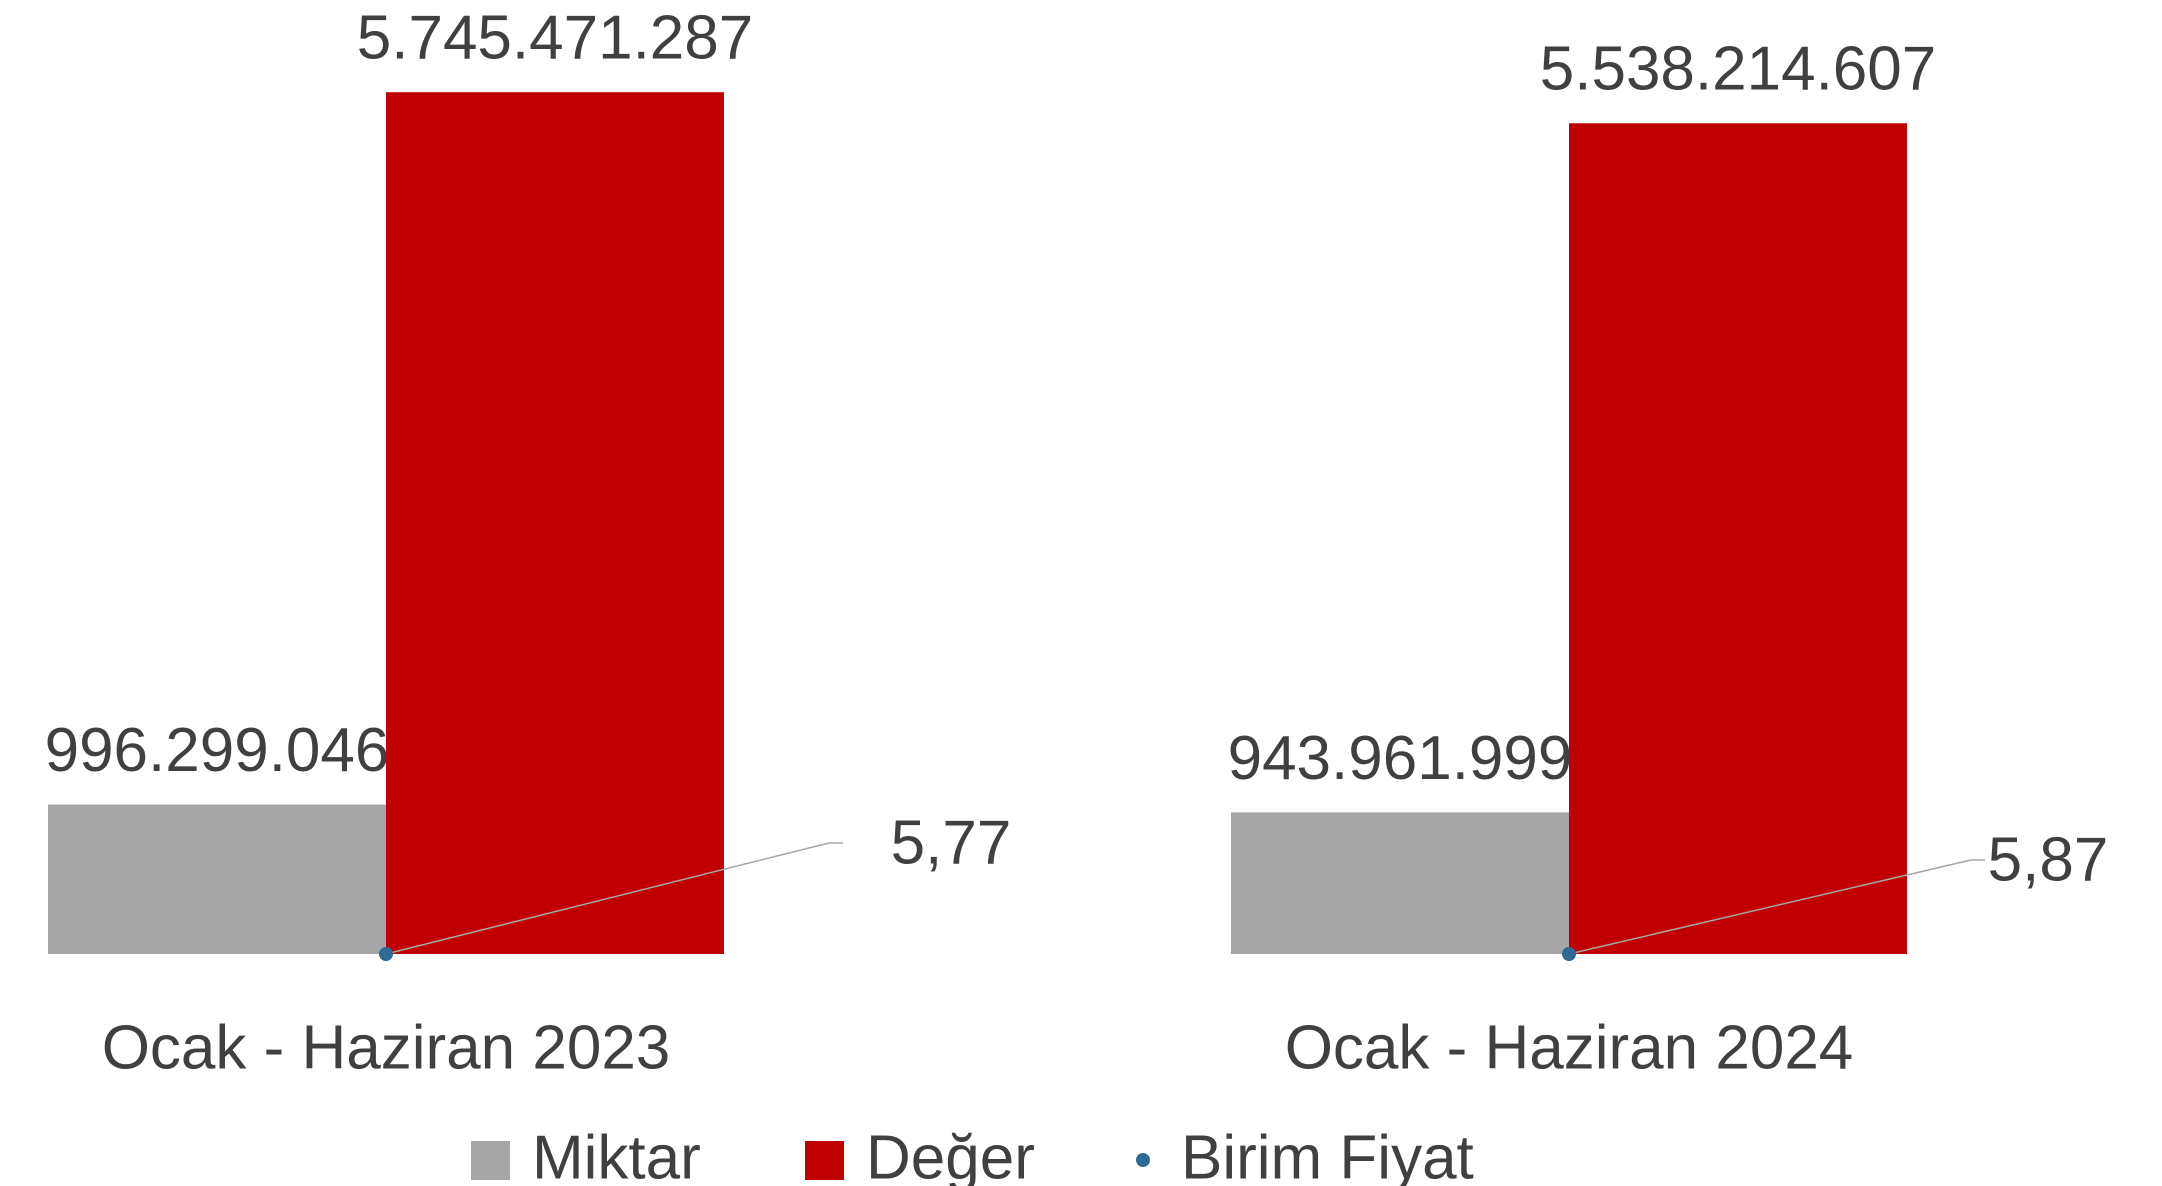 This screenshot has width=2162, height=1186. What do you see at coordinates (950, 1154) in the screenshot?
I see `legend-label: Değer` at bounding box center [950, 1154].